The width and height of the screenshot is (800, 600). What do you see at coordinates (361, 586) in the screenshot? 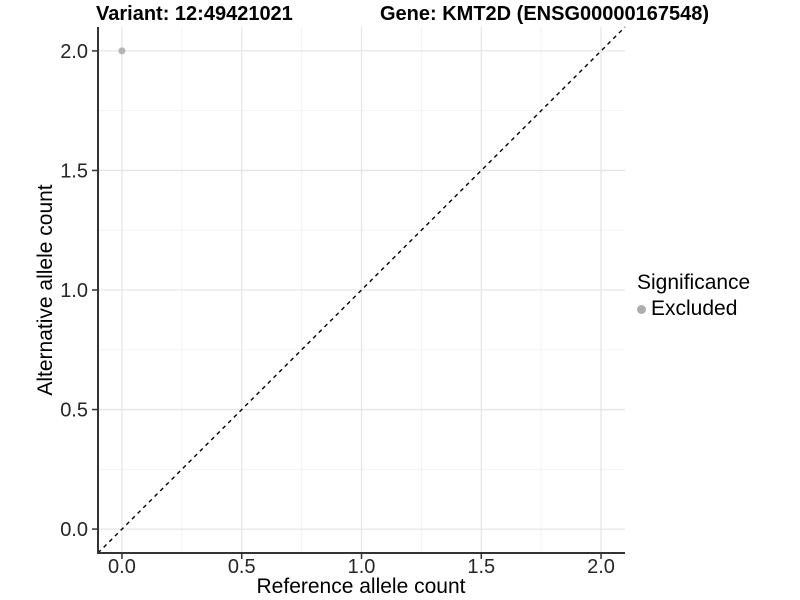
I see `x-axis-title: Reference allele count` at bounding box center [361, 586].